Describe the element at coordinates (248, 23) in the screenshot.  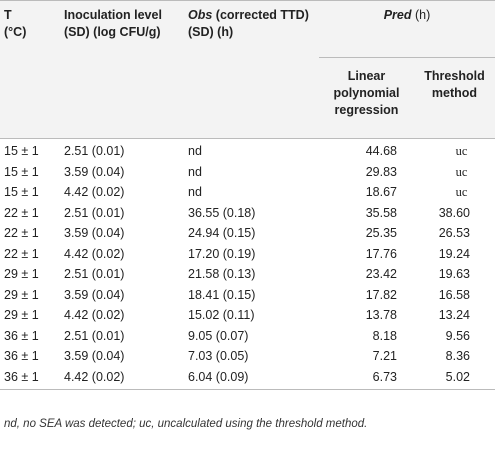
I see `header-text: (corrected TTD) (SD) (h)` at that location.